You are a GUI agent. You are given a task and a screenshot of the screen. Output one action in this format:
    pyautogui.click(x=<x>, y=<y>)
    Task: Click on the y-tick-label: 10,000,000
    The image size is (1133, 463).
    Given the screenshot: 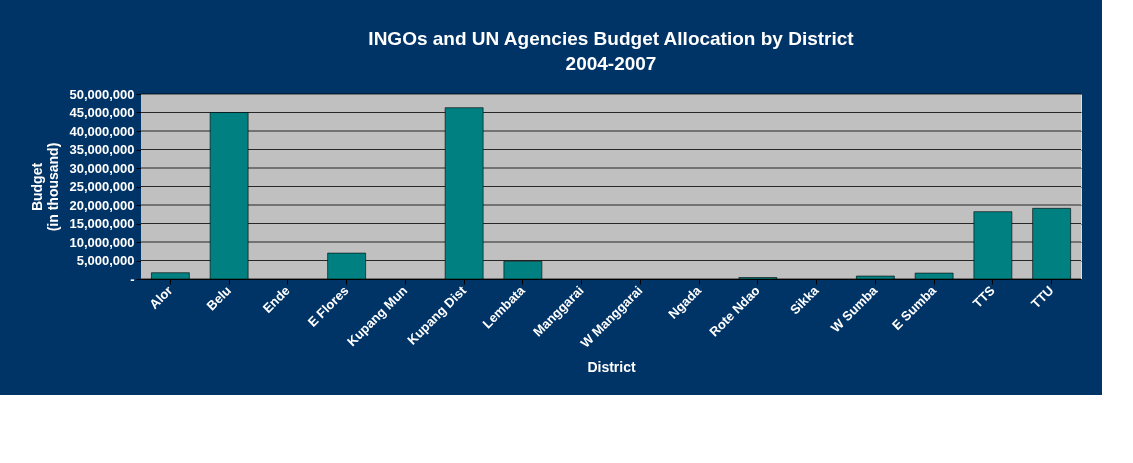 What is the action you would take?
    pyautogui.click(x=102, y=242)
    